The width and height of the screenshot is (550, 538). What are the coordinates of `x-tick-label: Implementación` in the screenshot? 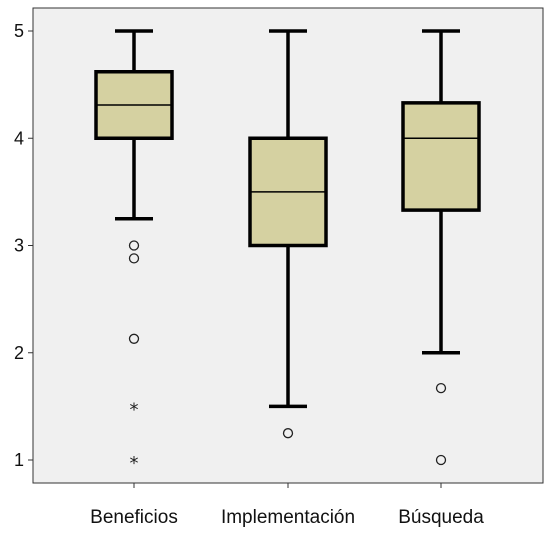 It's located at (288, 517).